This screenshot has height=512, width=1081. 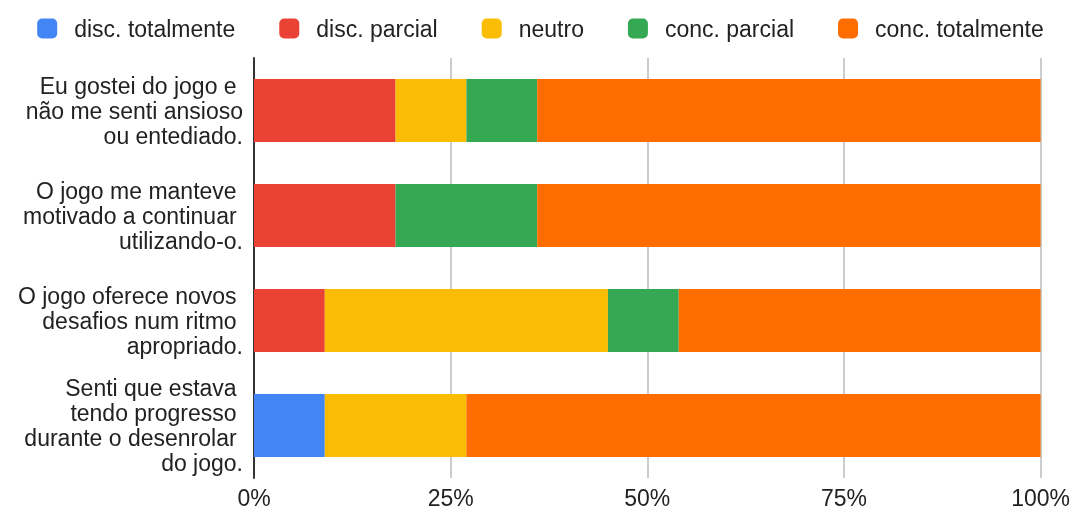 What do you see at coordinates (647, 497) in the screenshot?
I see `x-tick-label: 50%` at bounding box center [647, 497].